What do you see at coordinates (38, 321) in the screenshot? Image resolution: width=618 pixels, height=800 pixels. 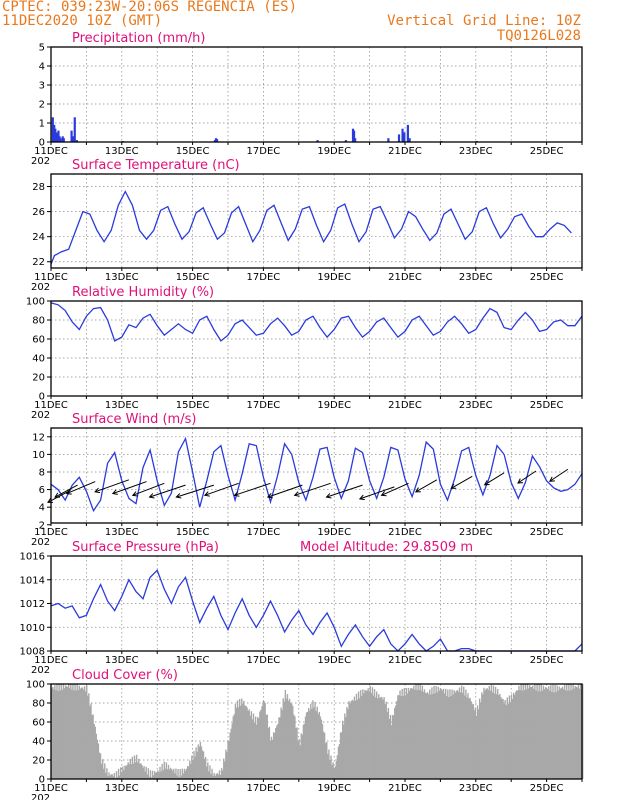 I see `y-tick-label: 80` at bounding box center [38, 321].